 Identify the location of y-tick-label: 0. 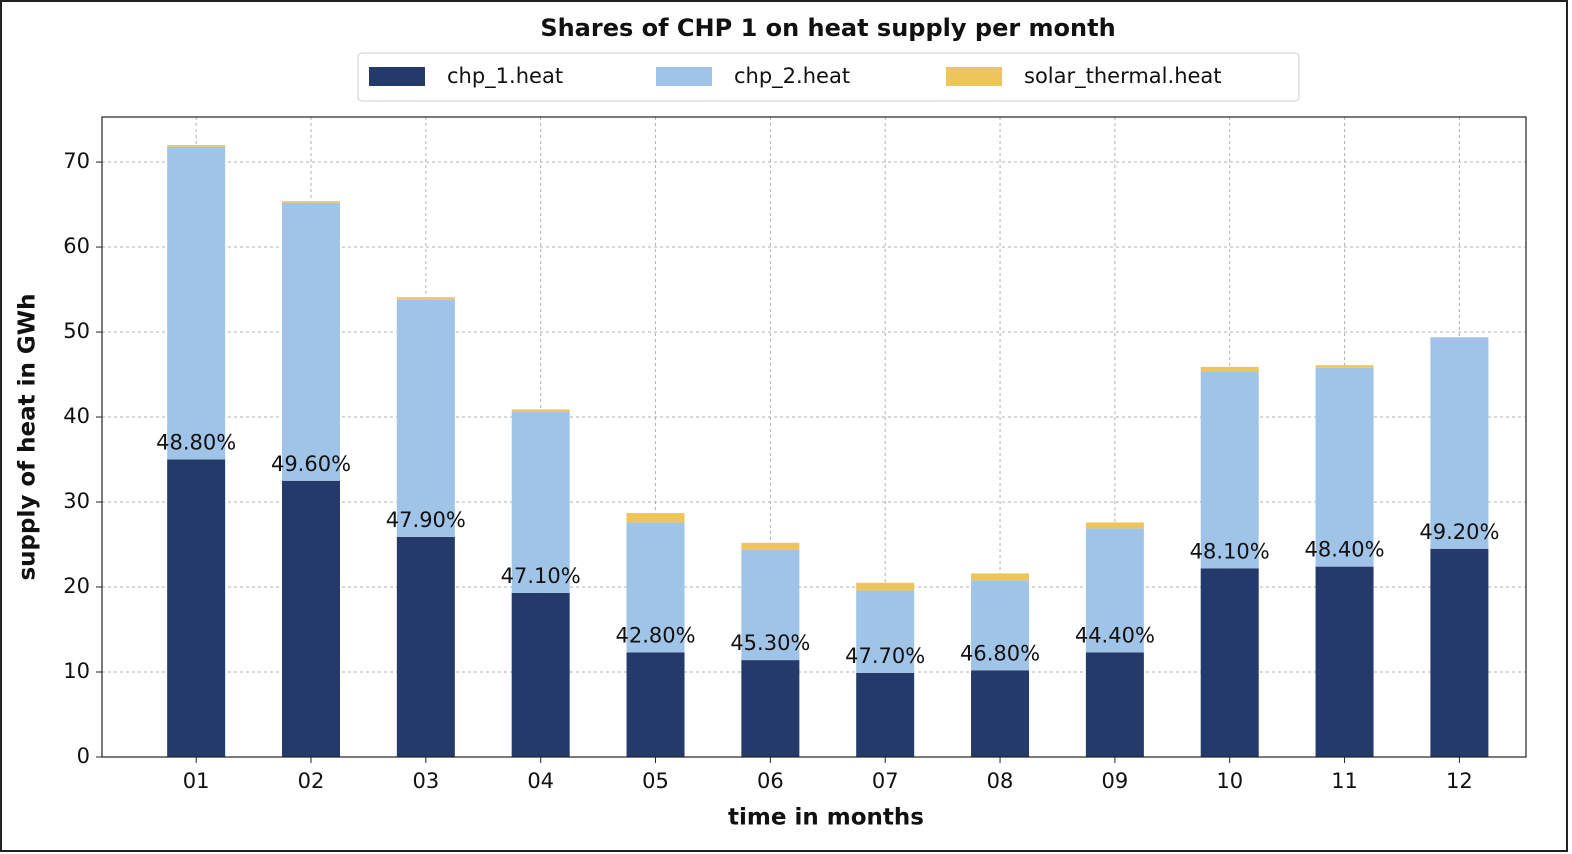
(83, 756).